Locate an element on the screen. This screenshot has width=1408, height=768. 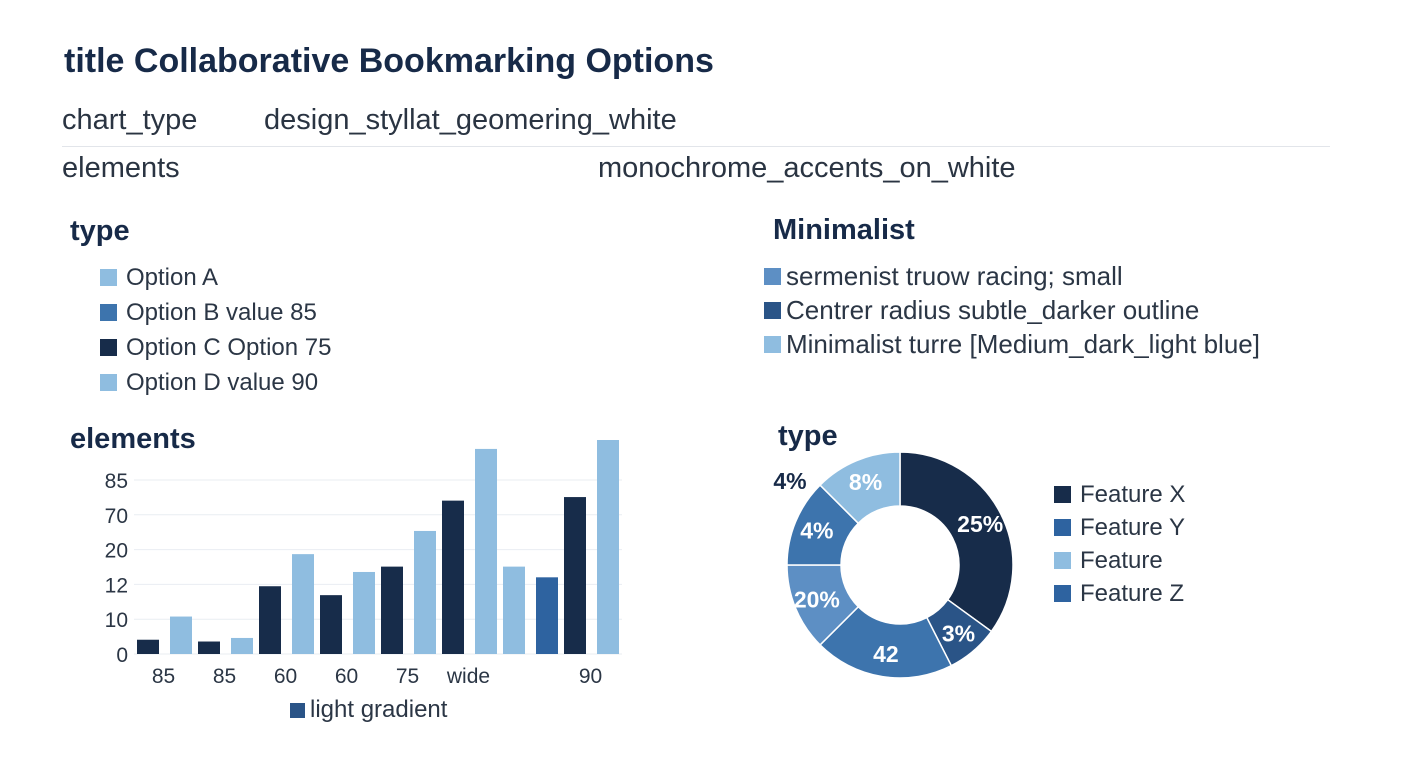
slice-label: 8% is located at coordinates (865, 482).